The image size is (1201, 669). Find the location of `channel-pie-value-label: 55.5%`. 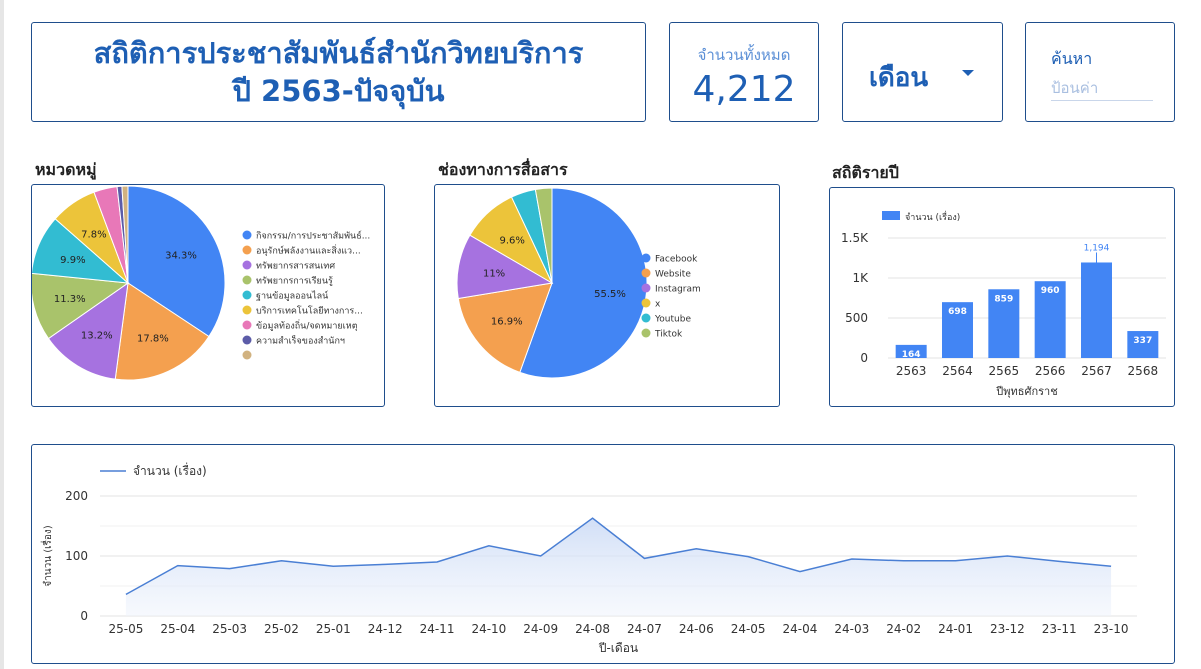

channel-pie-value-label: 55.5% is located at coordinates (610, 294).